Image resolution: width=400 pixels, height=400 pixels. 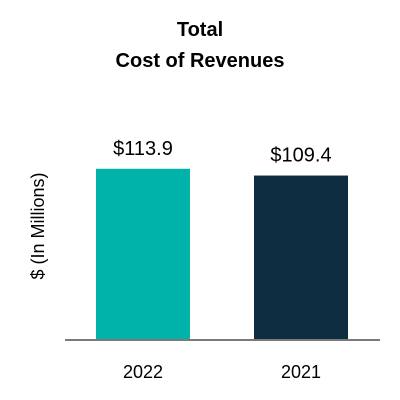 What do you see at coordinates (222, 372) in the screenshot?
I see `x-tick-layer: 2022 2021` at bounding box center [222, 372].